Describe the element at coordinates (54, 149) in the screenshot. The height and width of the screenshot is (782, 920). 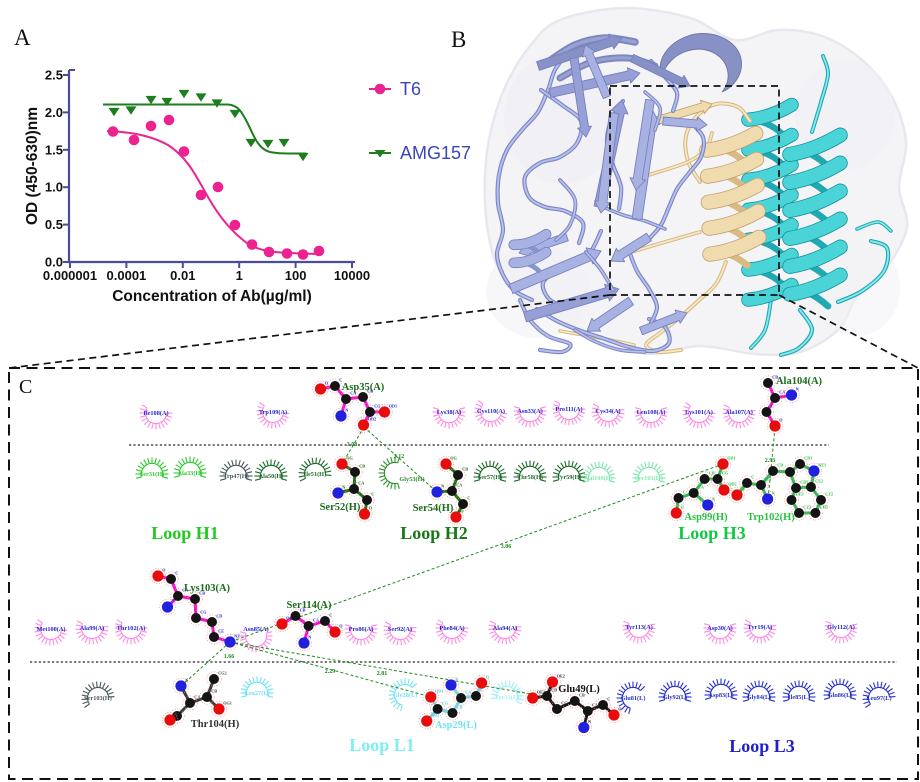
I see `svg-text: 1.5` at that location.